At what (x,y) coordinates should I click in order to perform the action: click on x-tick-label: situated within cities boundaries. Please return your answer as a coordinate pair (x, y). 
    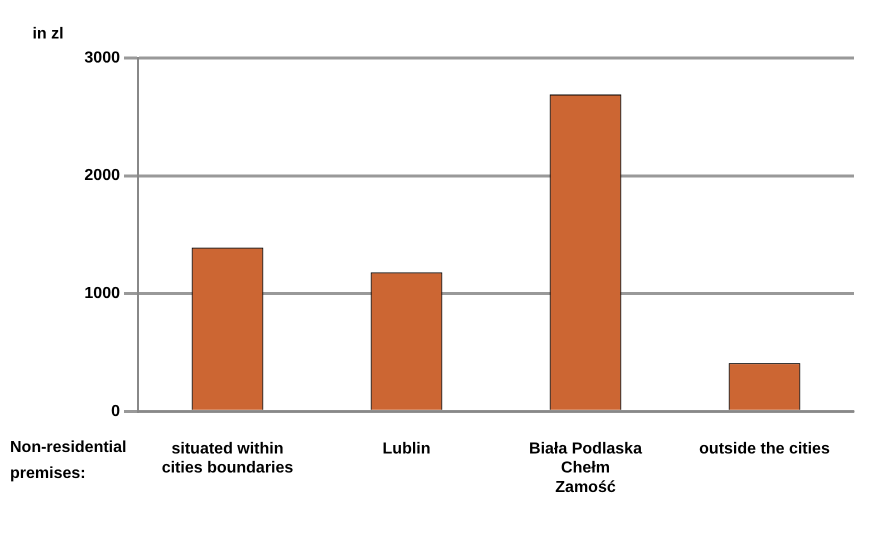
    Looking at the image, I should click on (228, 458).